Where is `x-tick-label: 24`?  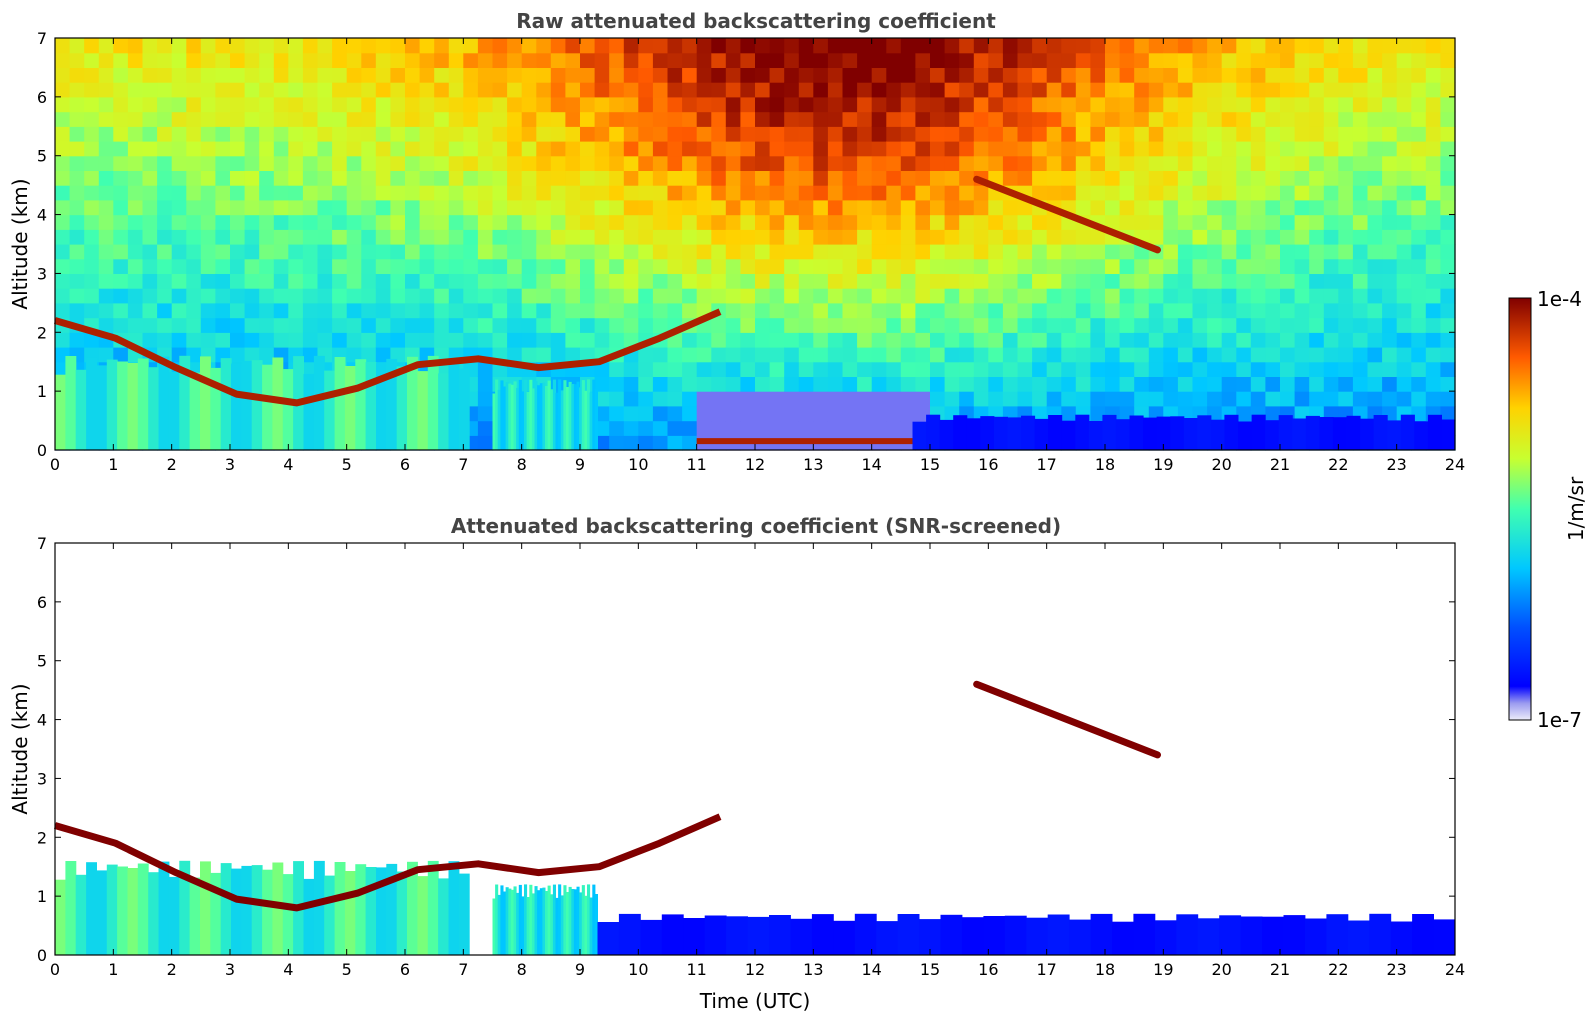 x-tick-label: 24 is located at coordinates (1455, 969).